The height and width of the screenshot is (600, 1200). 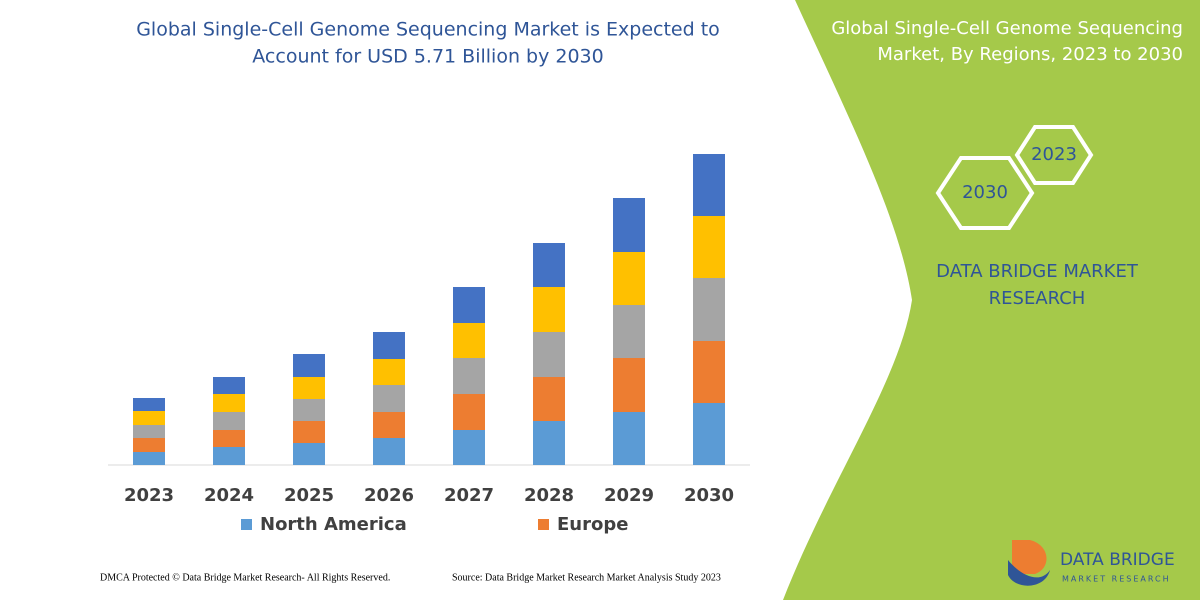 I want to click on x-tick-label: 2024, so click(x=229, y=495).